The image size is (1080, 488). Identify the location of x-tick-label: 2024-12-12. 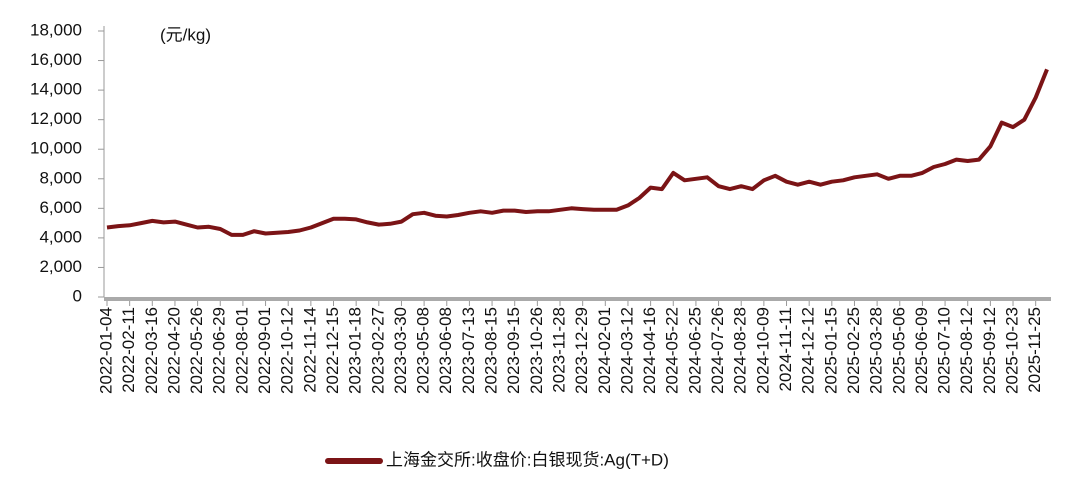
(808, 350).